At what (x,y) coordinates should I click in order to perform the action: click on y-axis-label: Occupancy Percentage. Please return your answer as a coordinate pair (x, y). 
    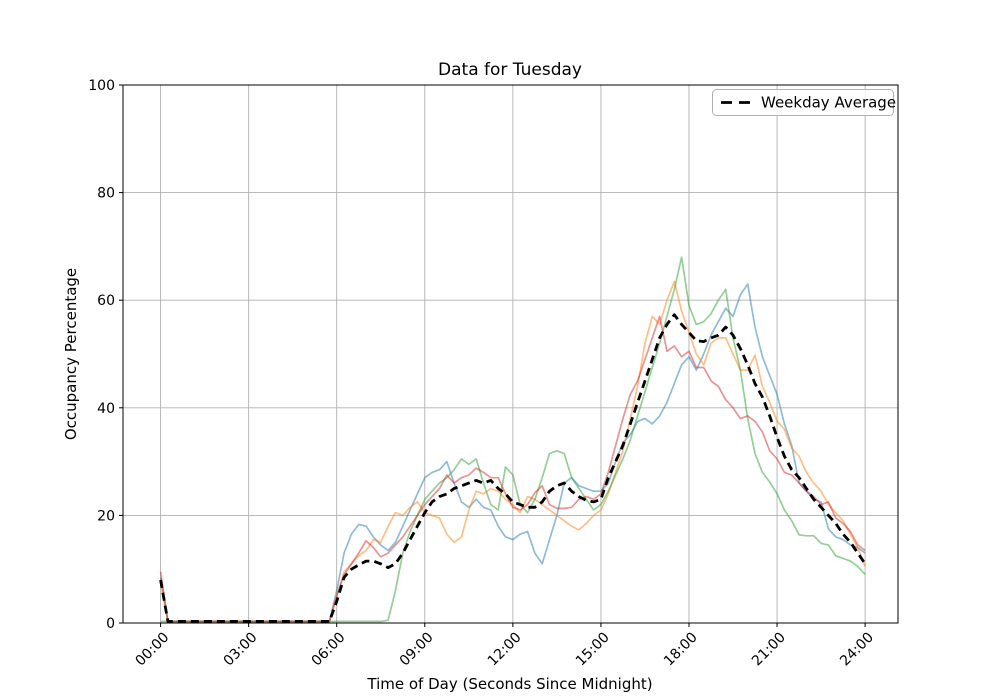
    Looking at the image, I should click on (71, 354).